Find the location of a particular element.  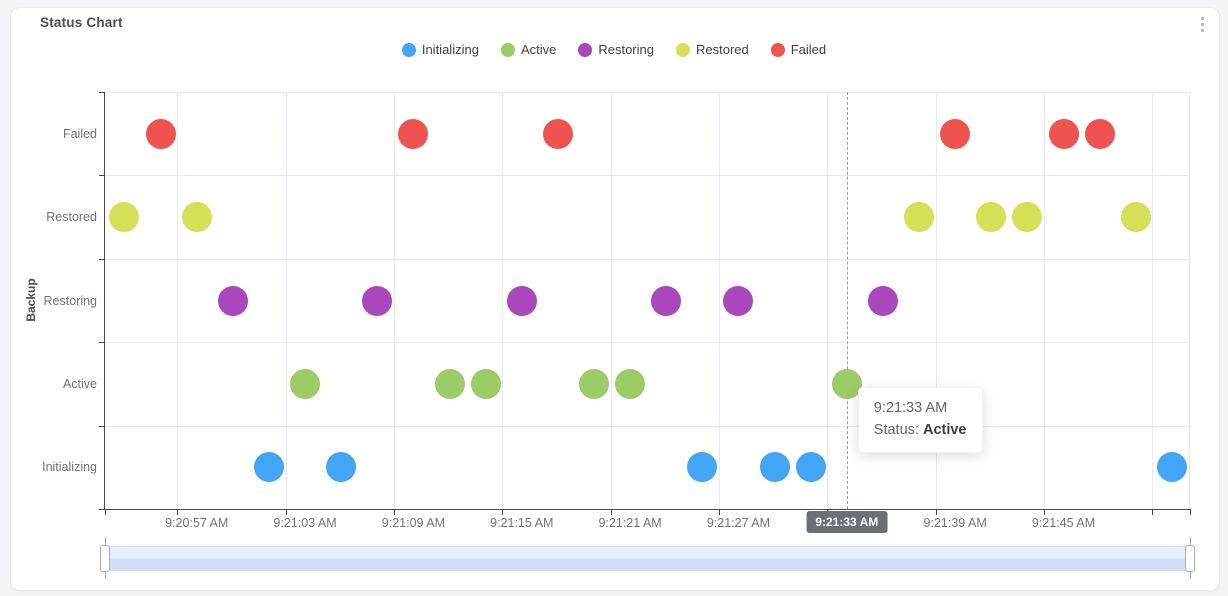

axis-pointer-line is located at coordinates (847, 300).